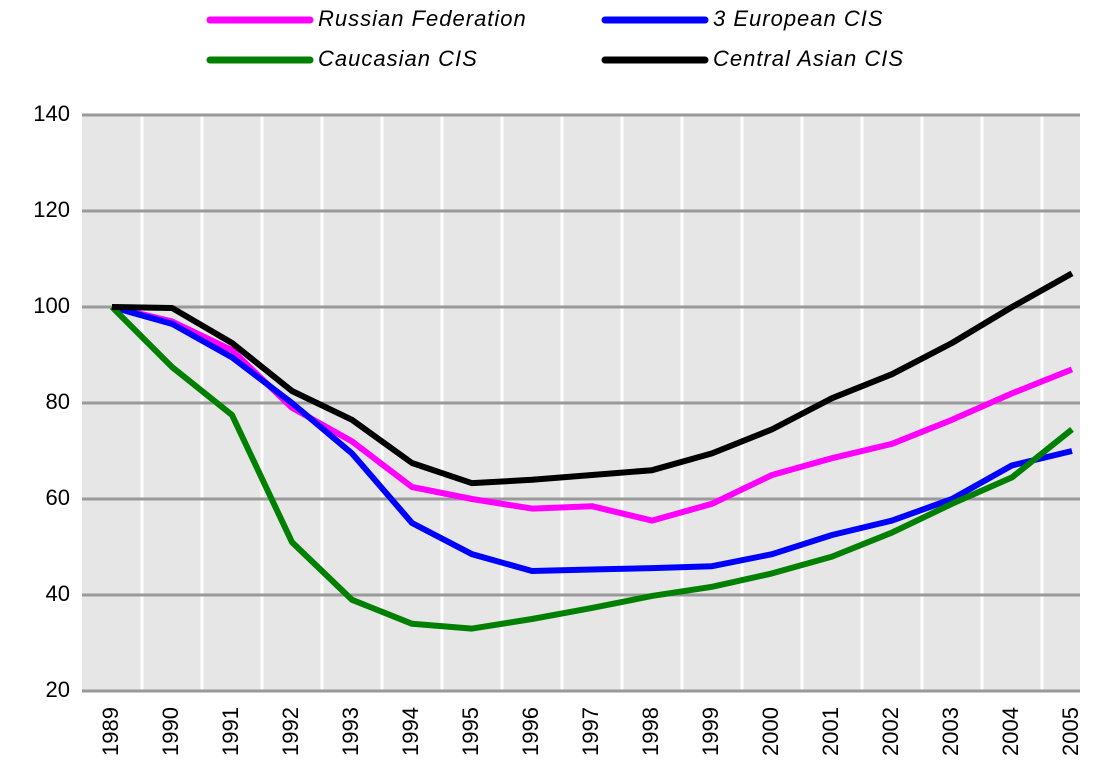  What do you see at coordinates (350, 731) in the screenshot?
I see `x-tick-label: 1993` at bounding box center [350, 731].